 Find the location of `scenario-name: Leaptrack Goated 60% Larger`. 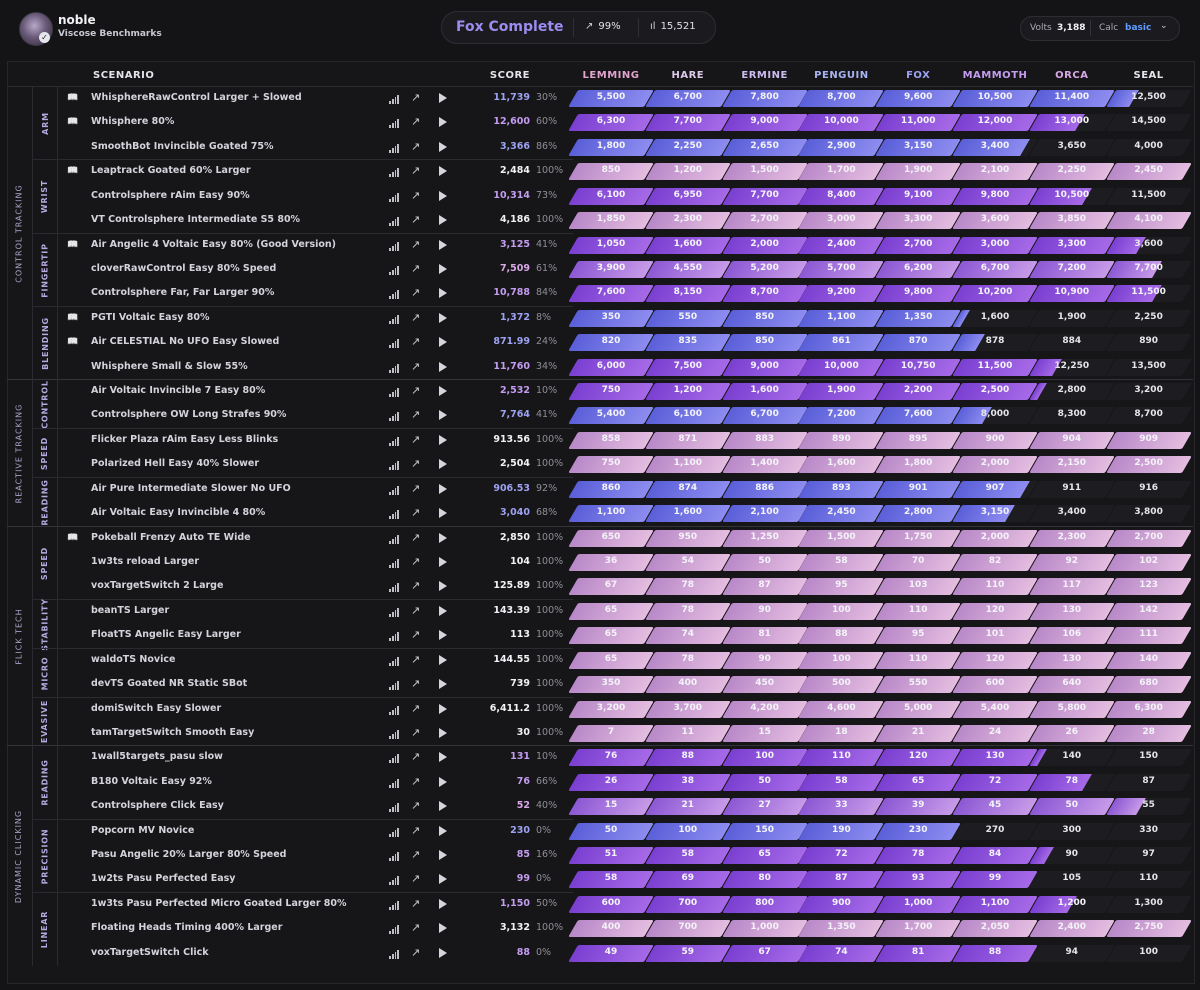

scenario-name: Leaptrack Goated 60% Larger is located at coordinates (171, 171).